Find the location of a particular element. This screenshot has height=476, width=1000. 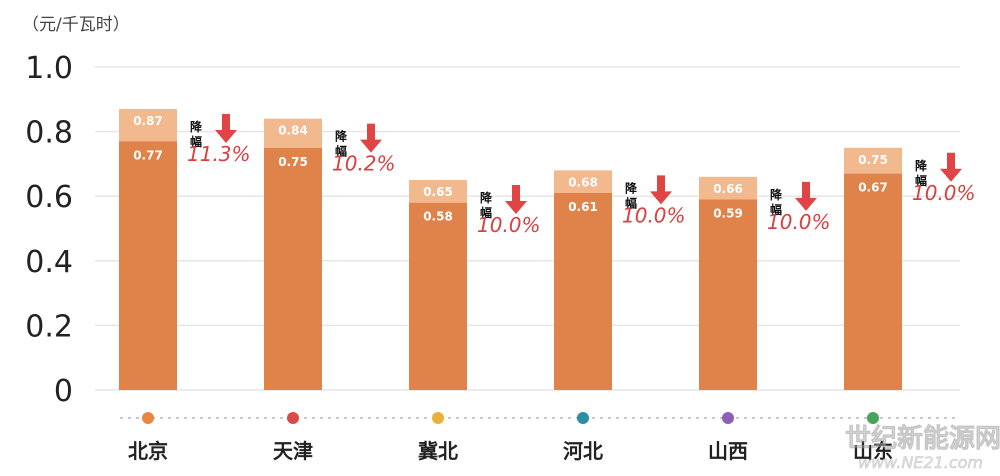

x-category-label: 天津 is located at coordinates (293, 451).